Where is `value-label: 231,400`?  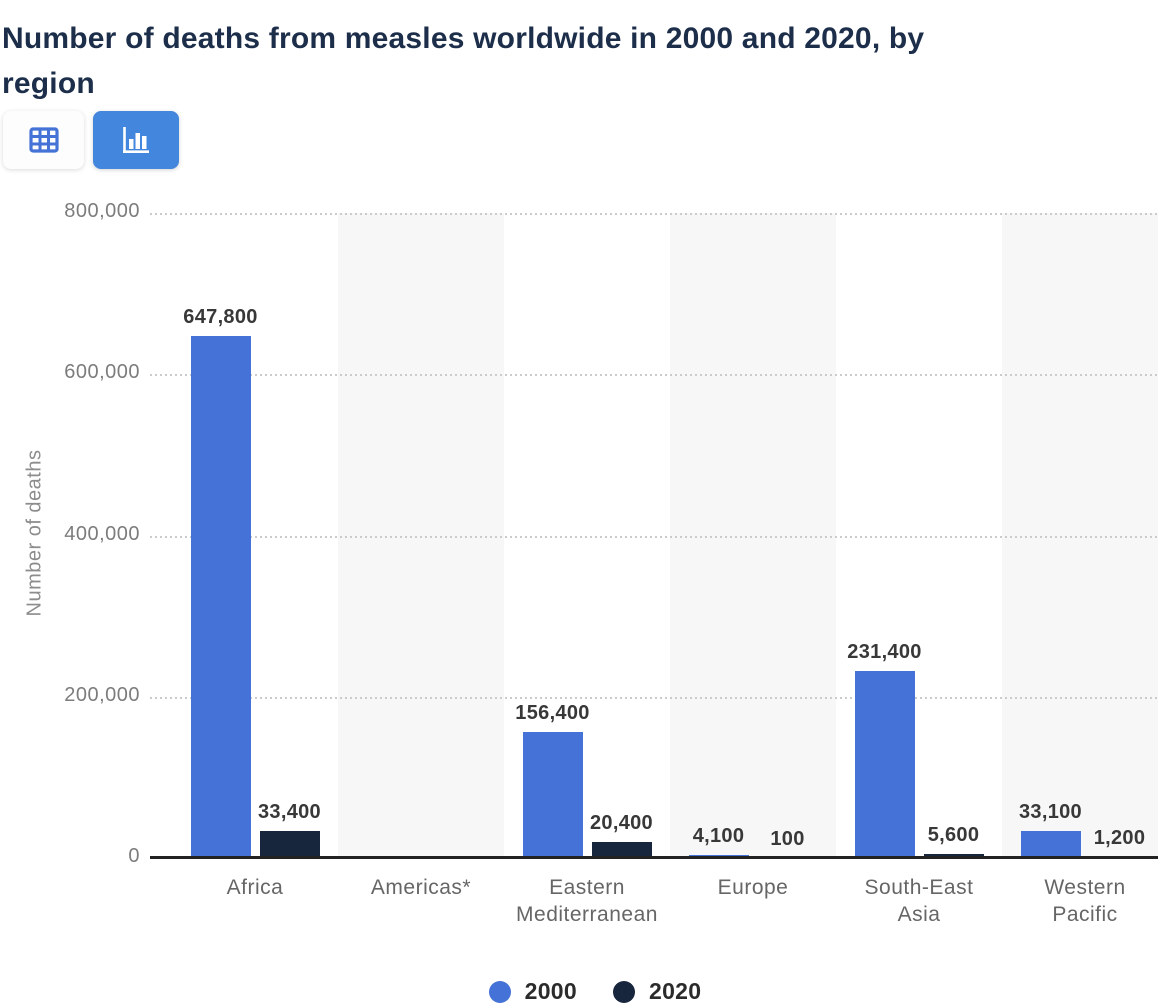
value-label: 231,400 is located at coordinates (884, 652).